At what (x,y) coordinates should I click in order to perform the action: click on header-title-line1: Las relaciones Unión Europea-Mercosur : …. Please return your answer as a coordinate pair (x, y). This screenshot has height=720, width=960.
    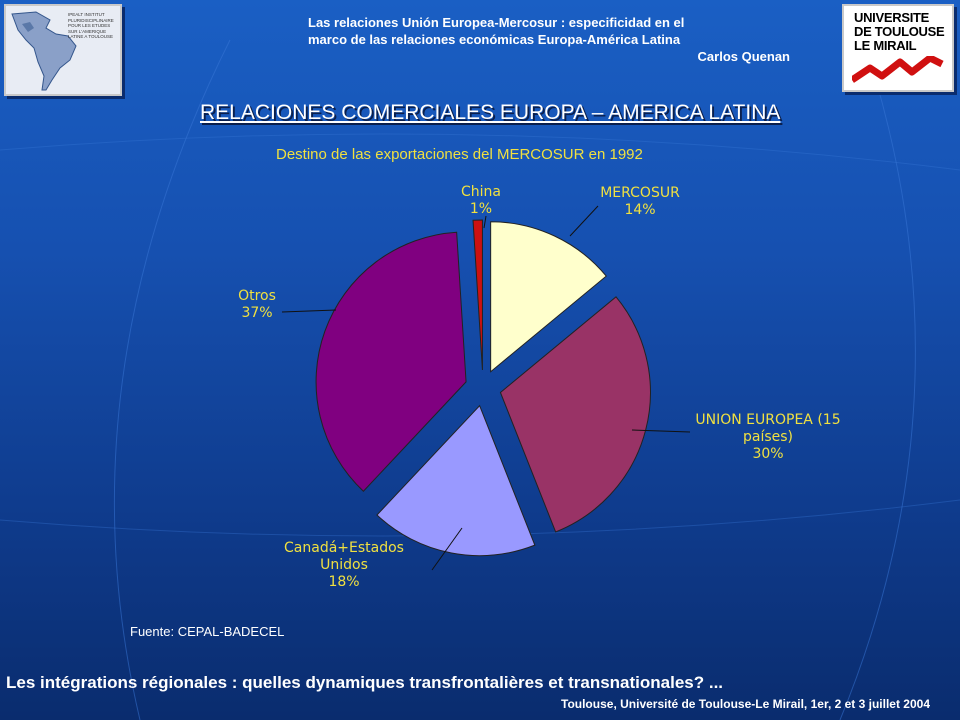
    Looking at the image, I should click on (496, 22).